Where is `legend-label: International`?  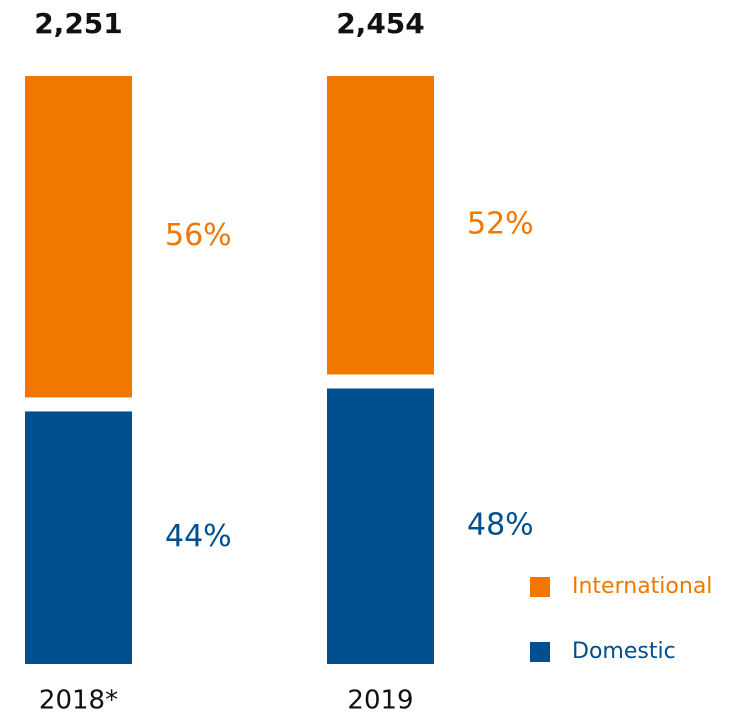 legend-label: International is located at coordinates (642, 586).